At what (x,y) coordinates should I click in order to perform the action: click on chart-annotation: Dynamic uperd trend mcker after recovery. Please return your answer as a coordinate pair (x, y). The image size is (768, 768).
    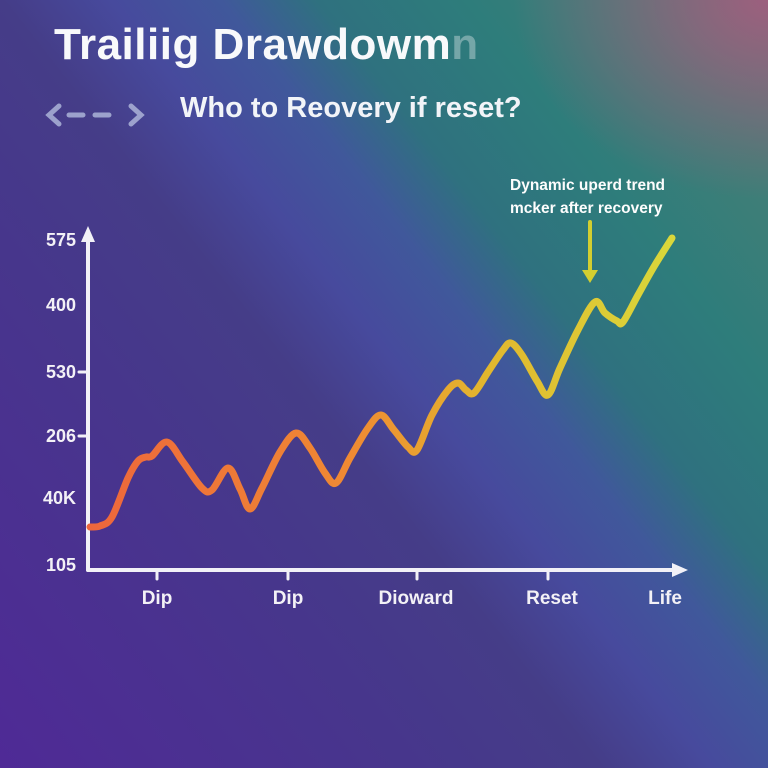
    Looking at the image, I should click on (587, 197).